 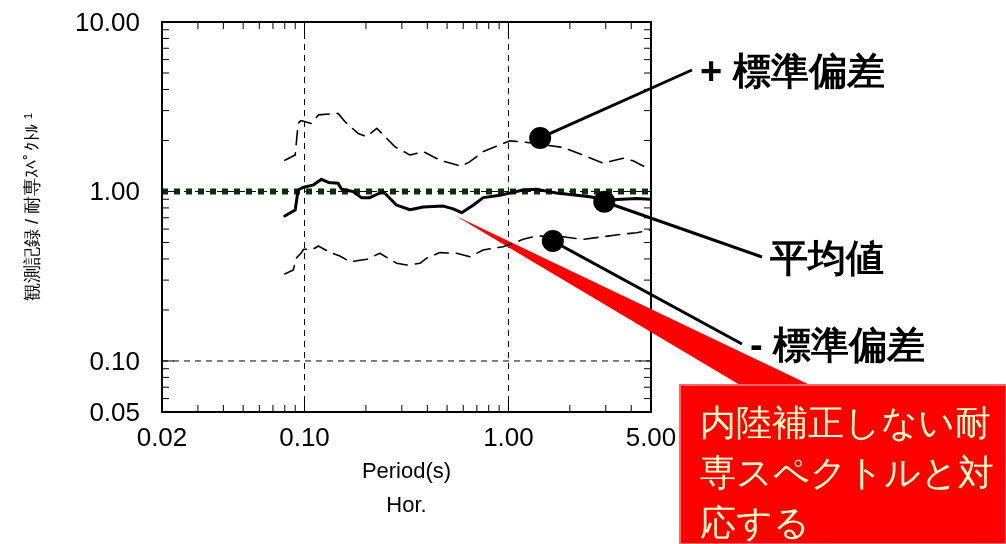 What do you see at coordinates (651, 437) in the screenshot?
I see `x-tick-label: 5.00` at bounding box center [651, 437].